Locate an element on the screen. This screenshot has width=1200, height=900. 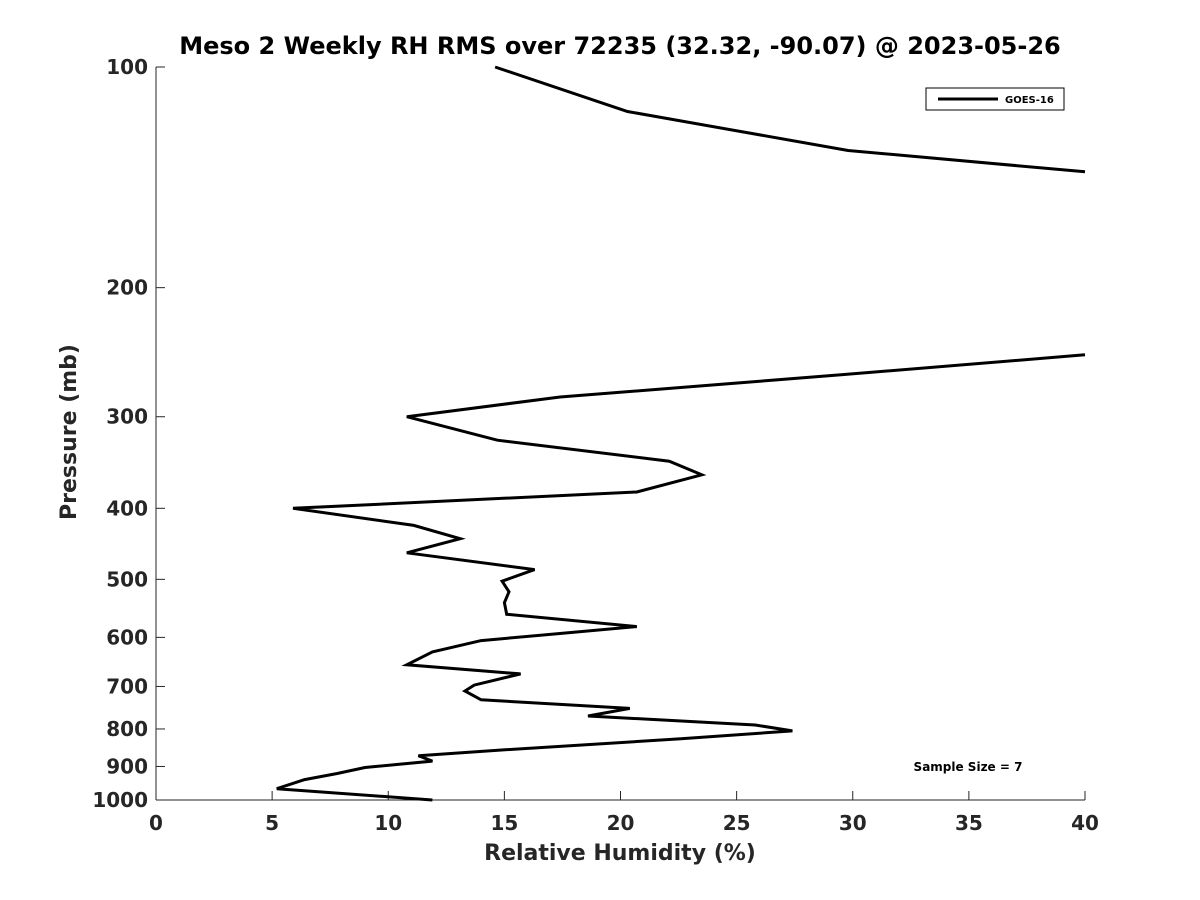
y-tick-label-500: 500 is located at coordinates (127, 579).